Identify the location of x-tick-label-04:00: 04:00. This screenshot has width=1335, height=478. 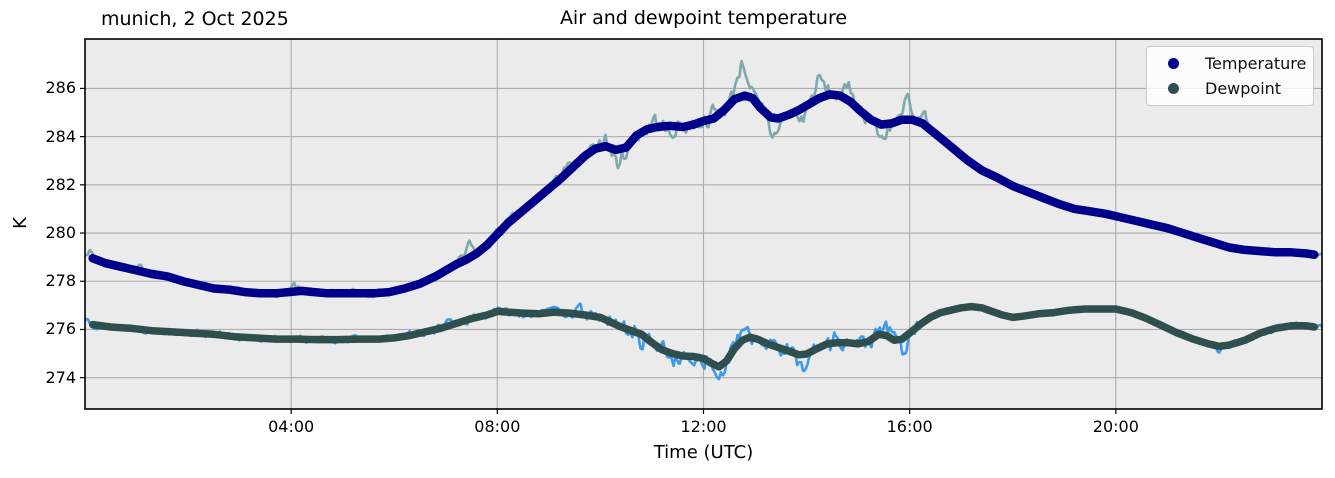
(291, 426).